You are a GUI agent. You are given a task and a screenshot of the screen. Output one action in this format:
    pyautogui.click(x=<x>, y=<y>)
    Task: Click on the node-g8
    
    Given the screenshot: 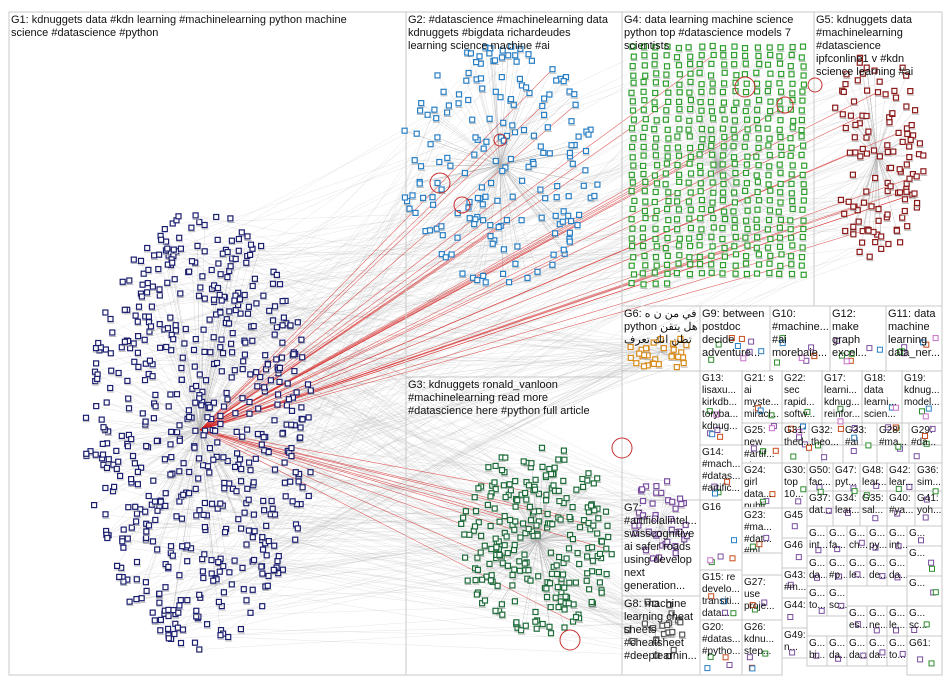 What is the action you would take?
    pyautogui.click(x=656, y=640)
    